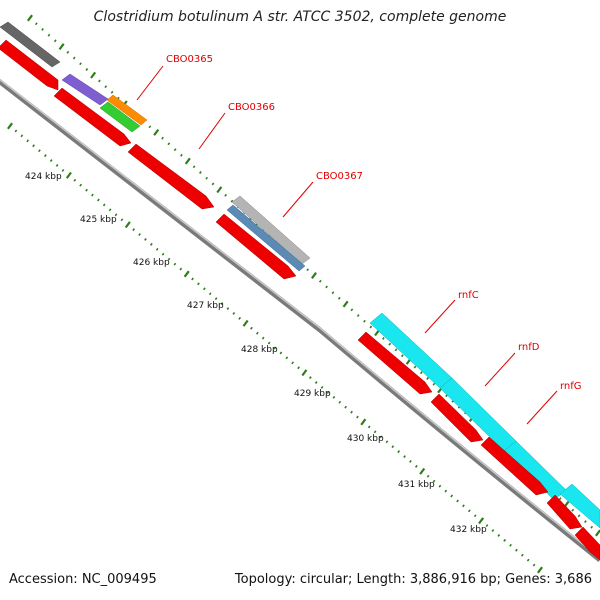 The width and height of the screenshot is (600, 600). I want to click on feature-gray, so click(30, 44).